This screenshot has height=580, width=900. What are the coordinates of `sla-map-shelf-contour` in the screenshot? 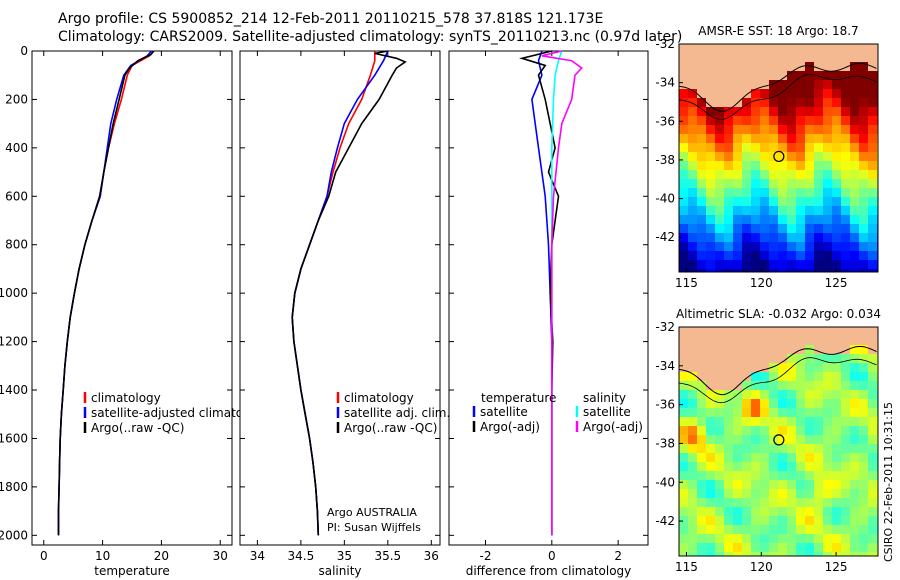 It's located at (777, 380).